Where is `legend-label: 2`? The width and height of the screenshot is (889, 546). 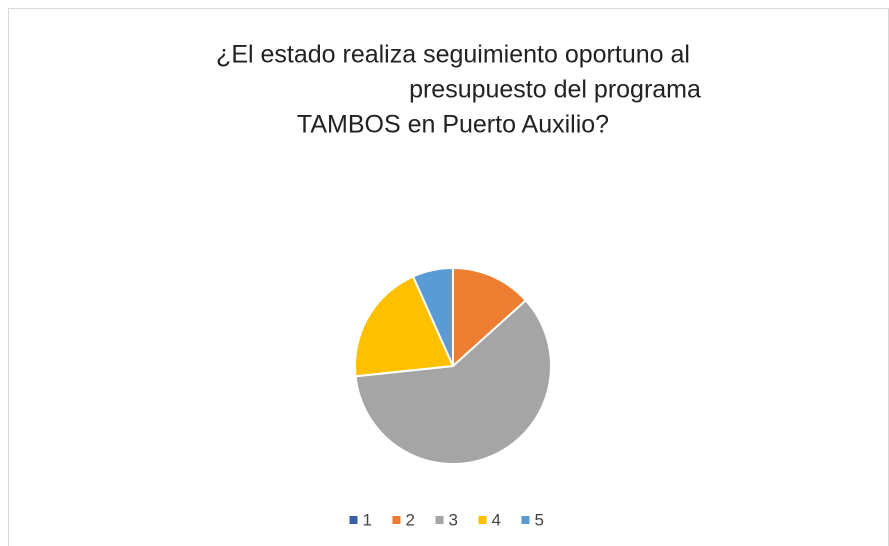
legend-label: 2 is located at coordinates (410, 519).